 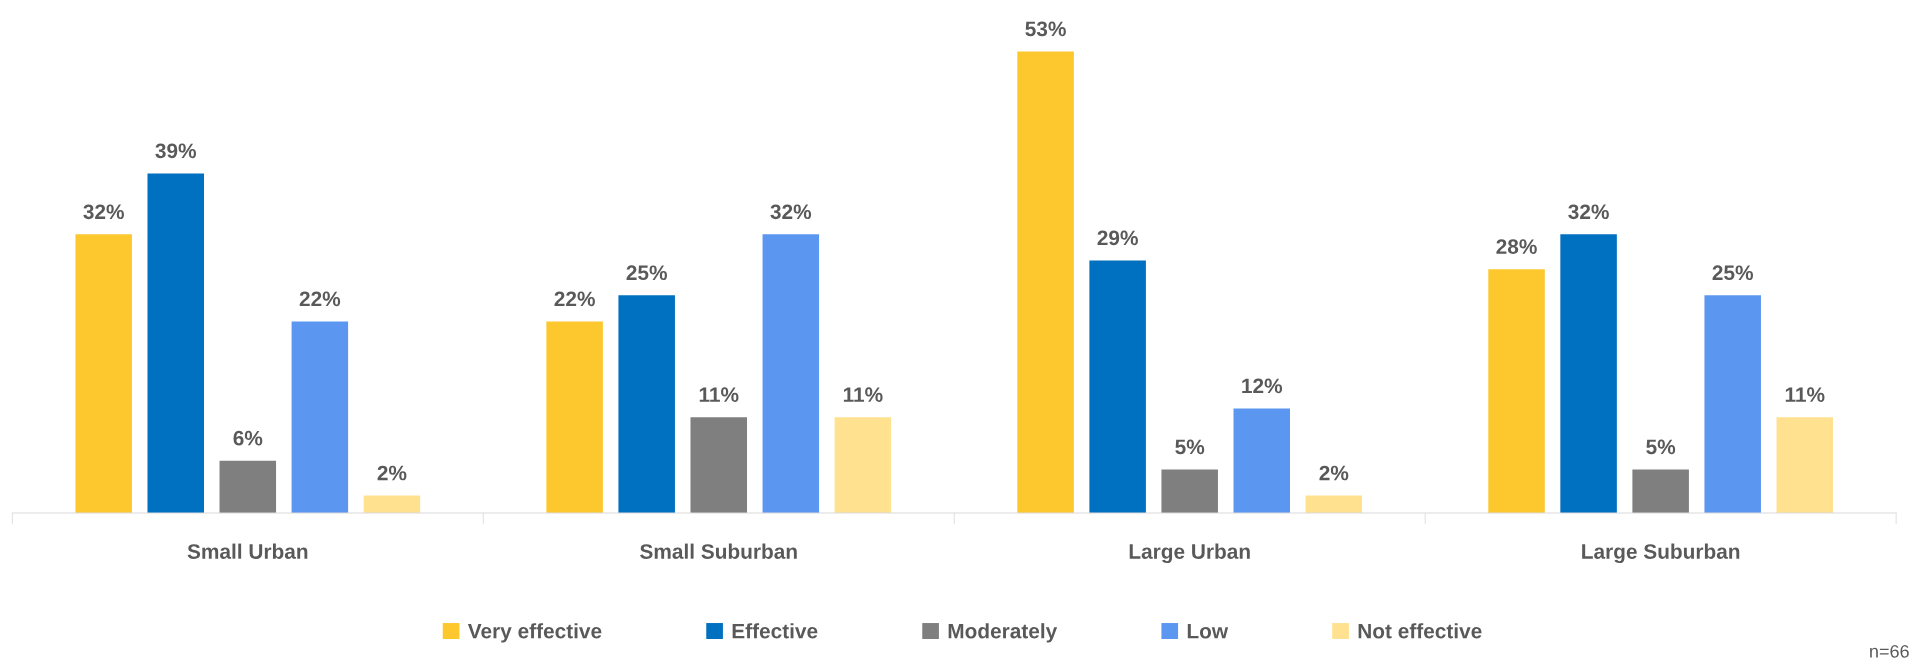 I want to click on text: n=66, so click(x=1889, y=651).